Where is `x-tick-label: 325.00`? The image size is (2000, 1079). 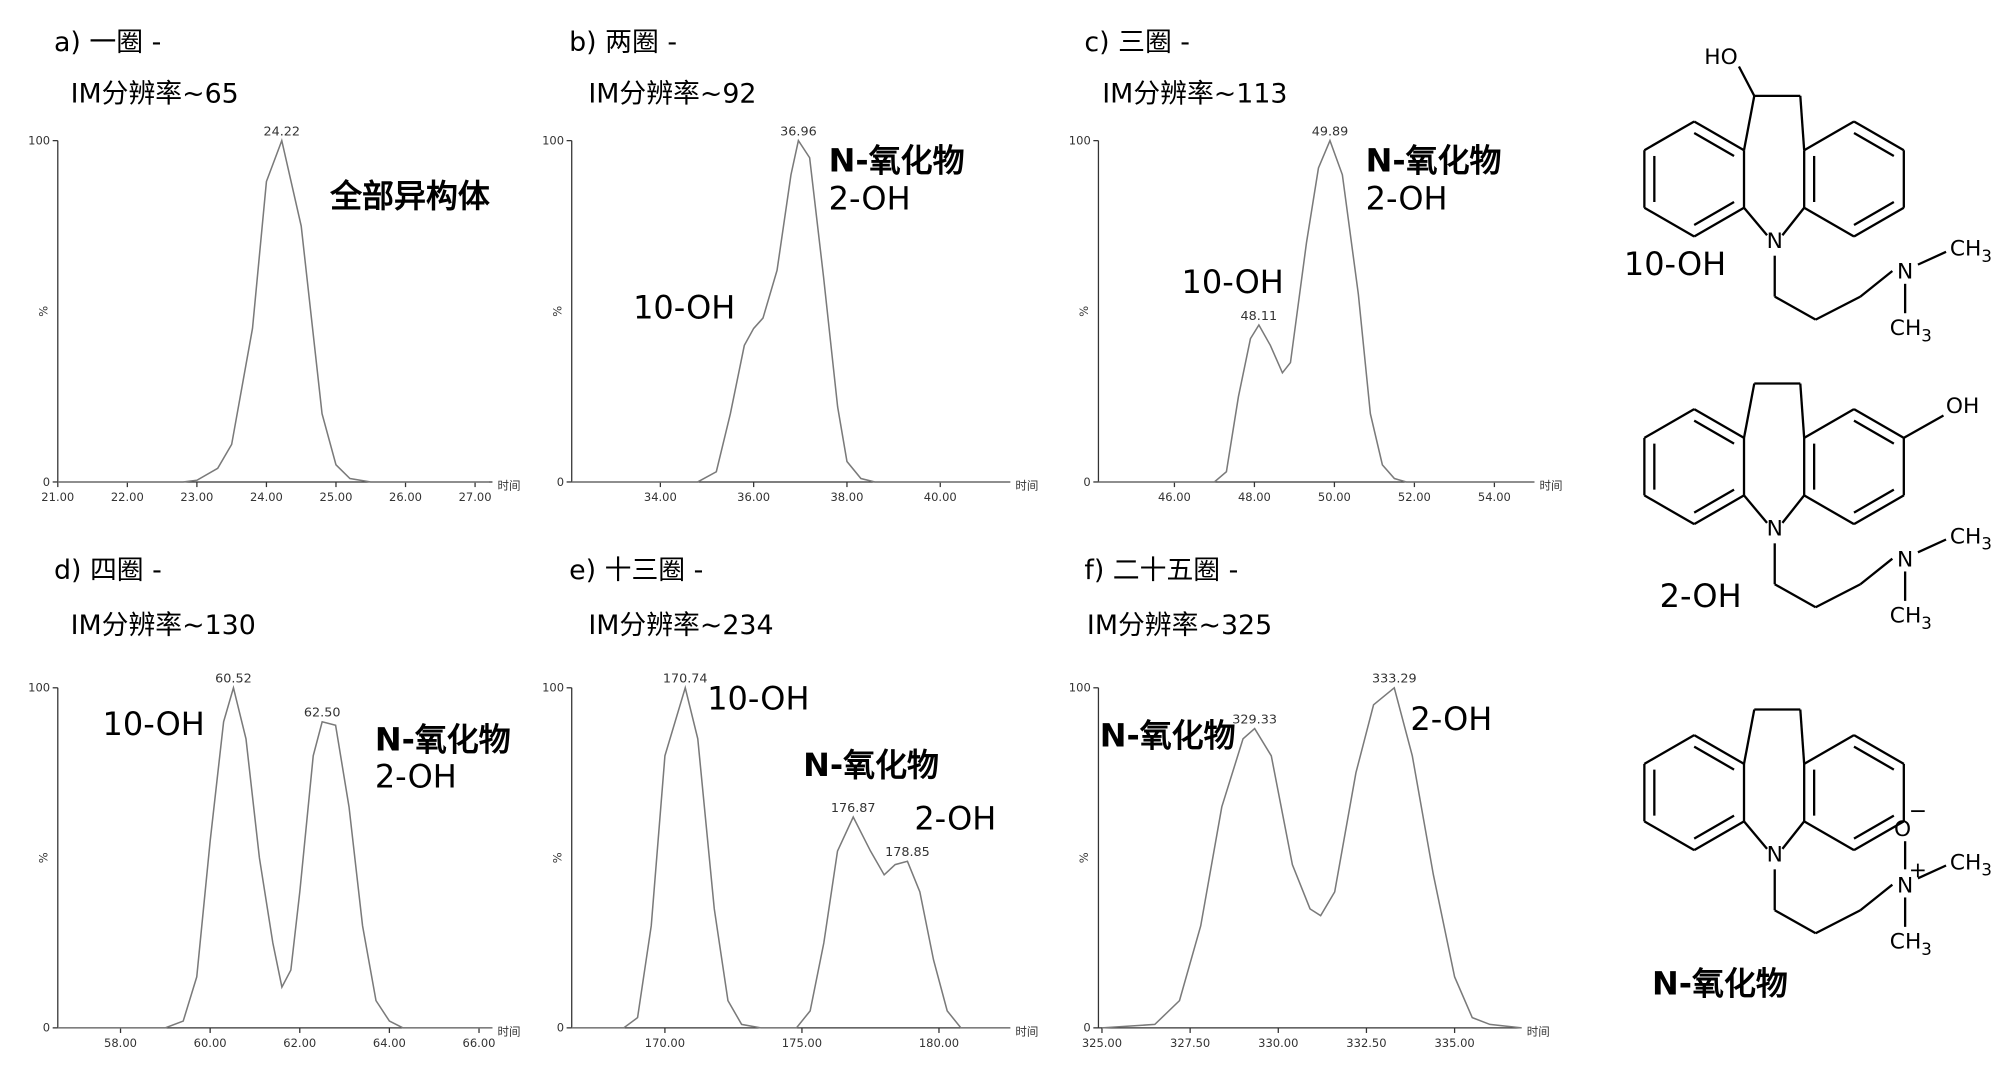 x-tick-label: 325.00 is located at coordinates (1102, 1043).